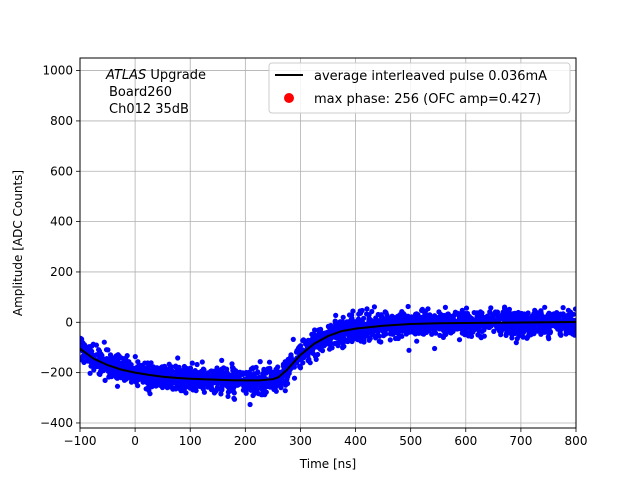 The image size is (640, 484). I want to click on y-tick-label: 200, so click(61, 272).